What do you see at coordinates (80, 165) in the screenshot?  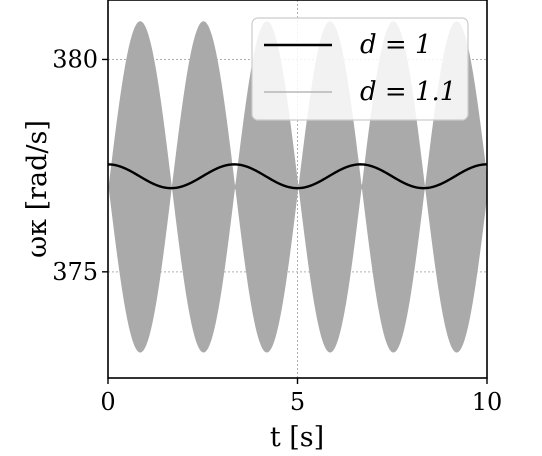 I see `y-ticks: 375 380` at bounding box center [80, 165].